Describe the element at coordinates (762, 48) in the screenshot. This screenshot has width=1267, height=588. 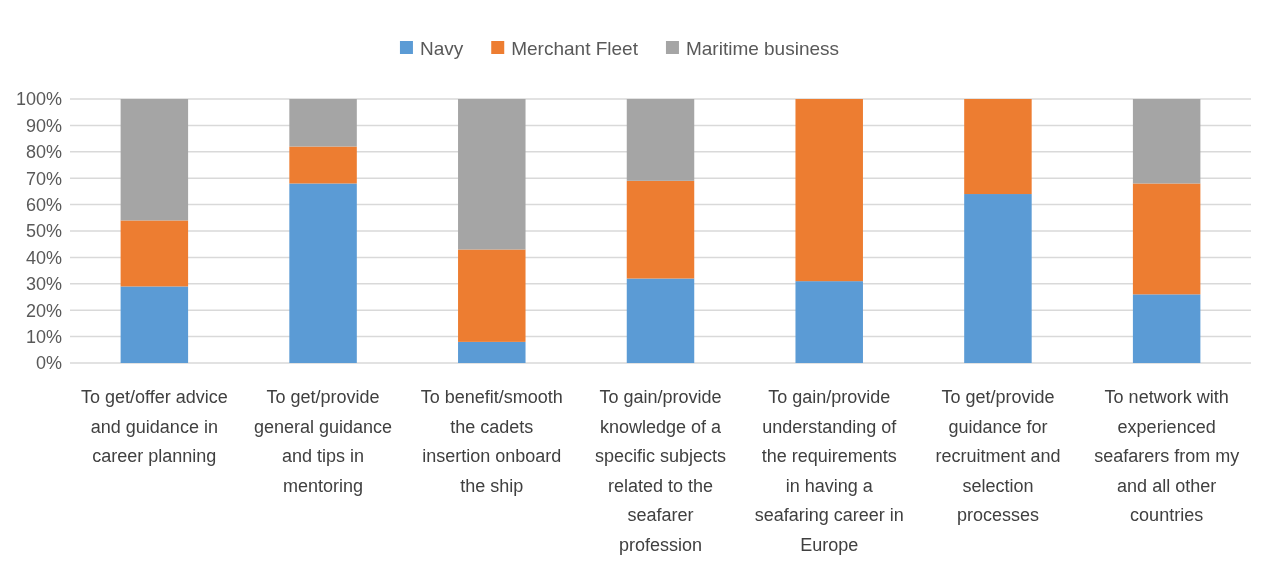
I see `legend-label: Maritime business` at that location.